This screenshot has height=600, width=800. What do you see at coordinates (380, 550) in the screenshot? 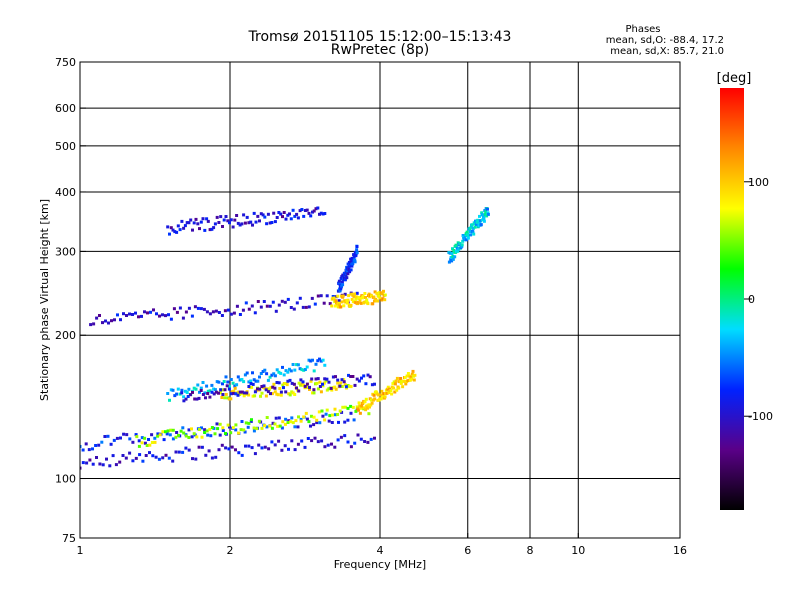
I see `x-tick-label: 4` at bounding box center [380, 550].